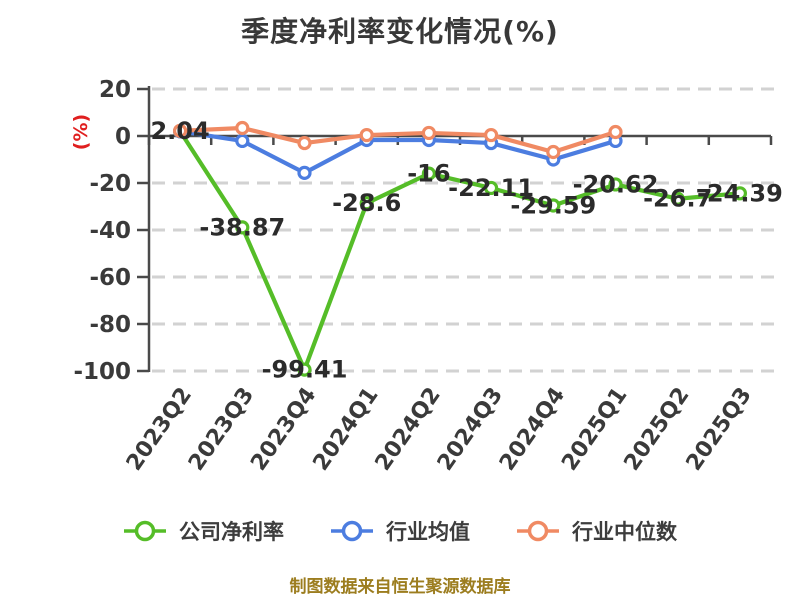 This screenshot has width=800, height=600. I want to click on data-value-label: -22.11, so click(491, 188).